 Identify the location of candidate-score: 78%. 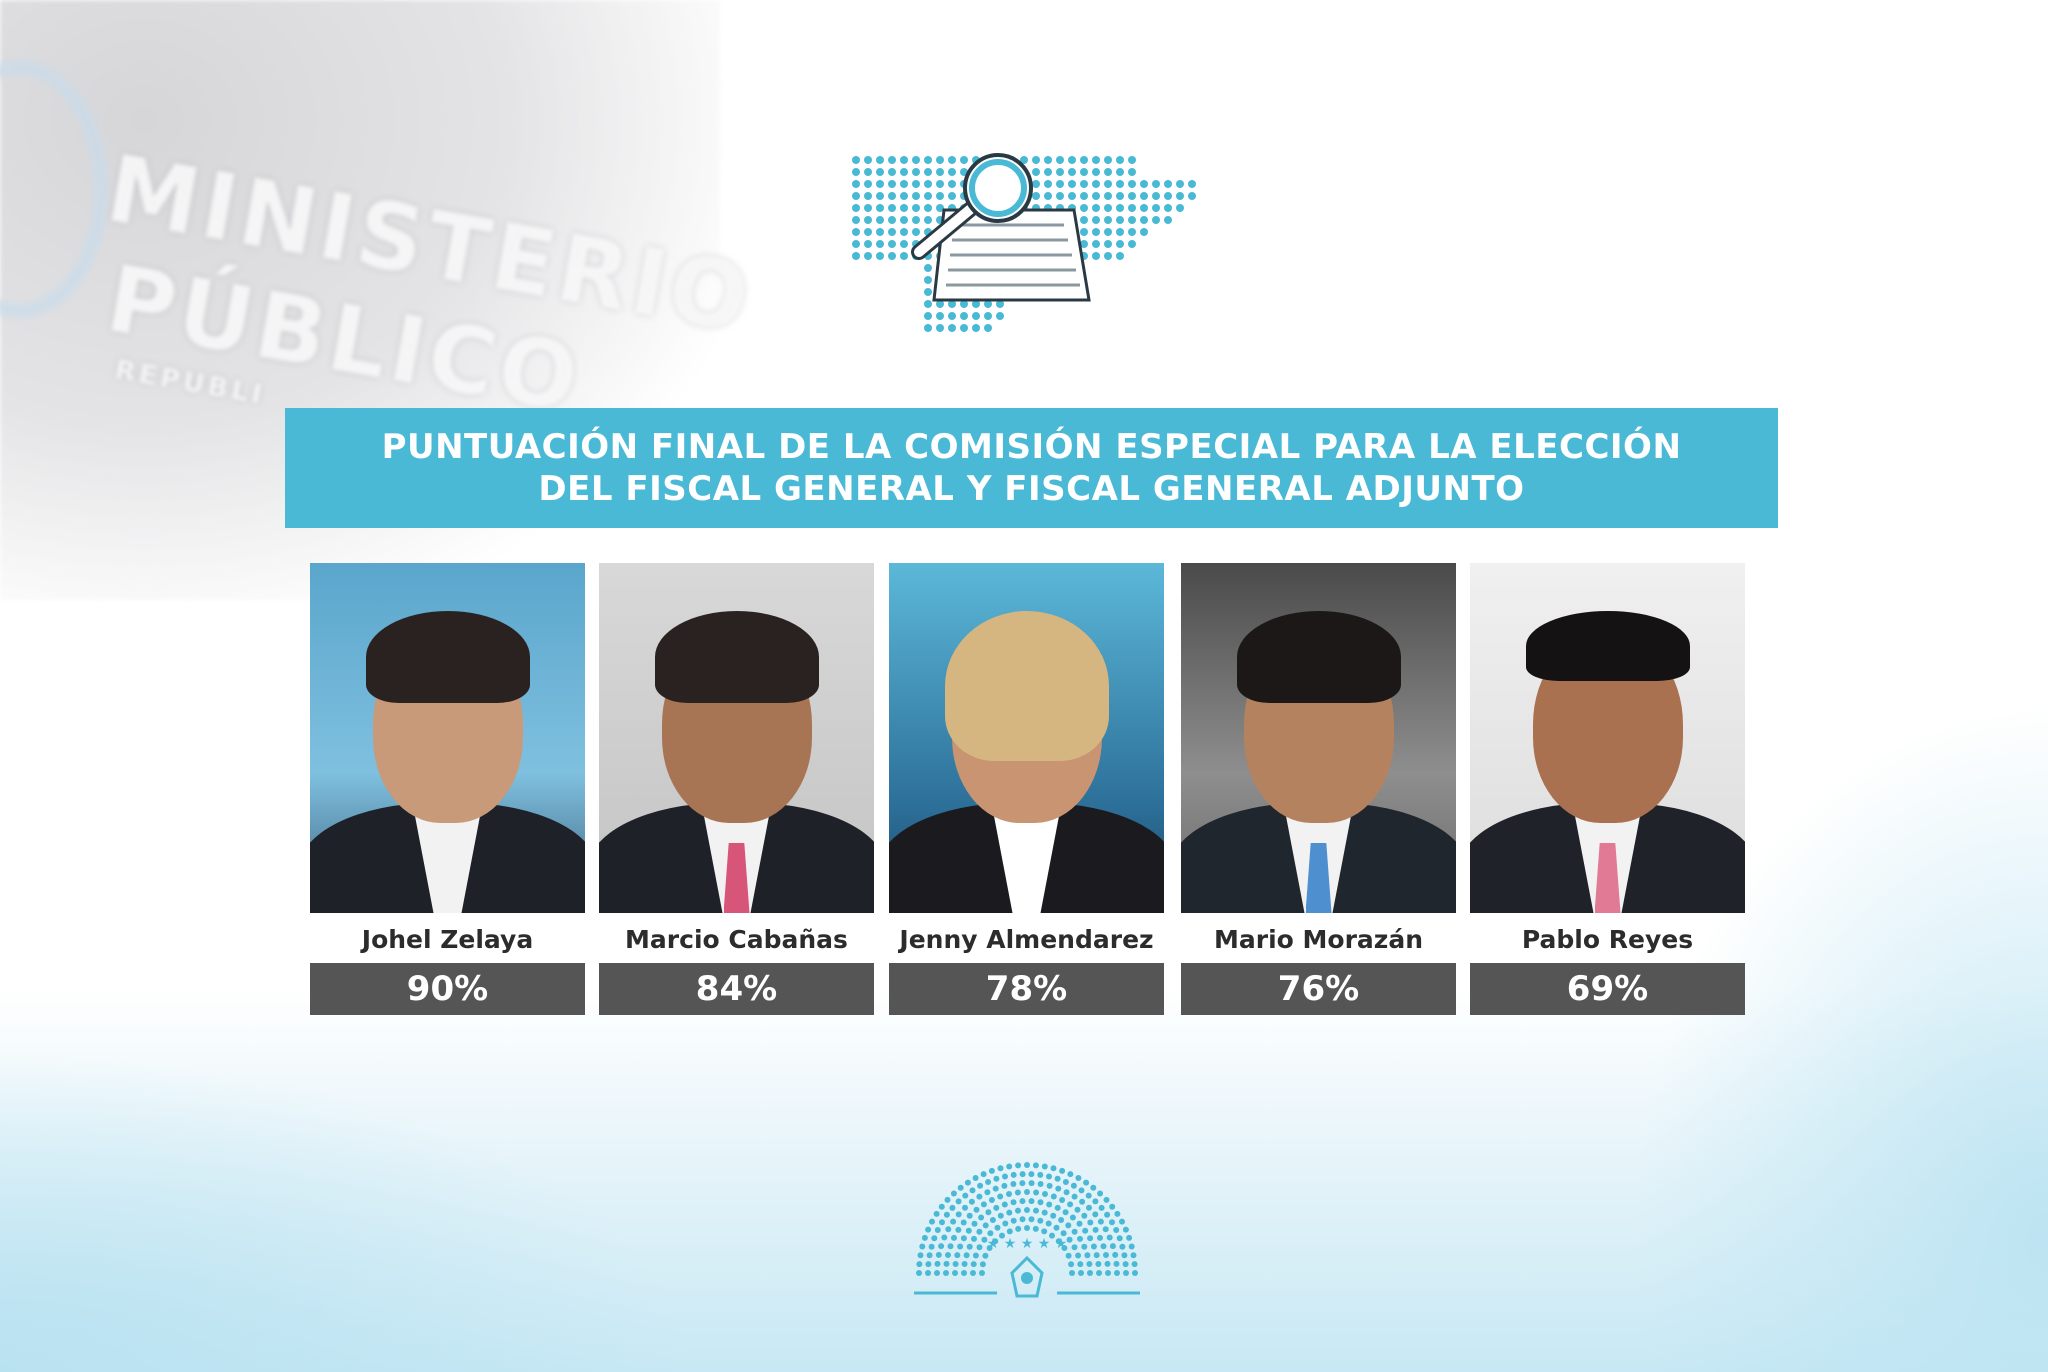
(1026, 989).